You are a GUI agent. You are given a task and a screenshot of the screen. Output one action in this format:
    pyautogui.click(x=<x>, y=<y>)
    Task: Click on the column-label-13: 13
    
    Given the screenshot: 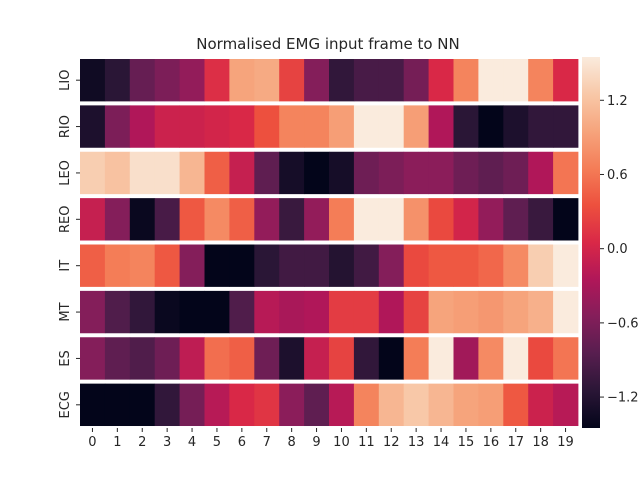 What is the action you would take?
    pyautogui.click(x=416, y=442)
    